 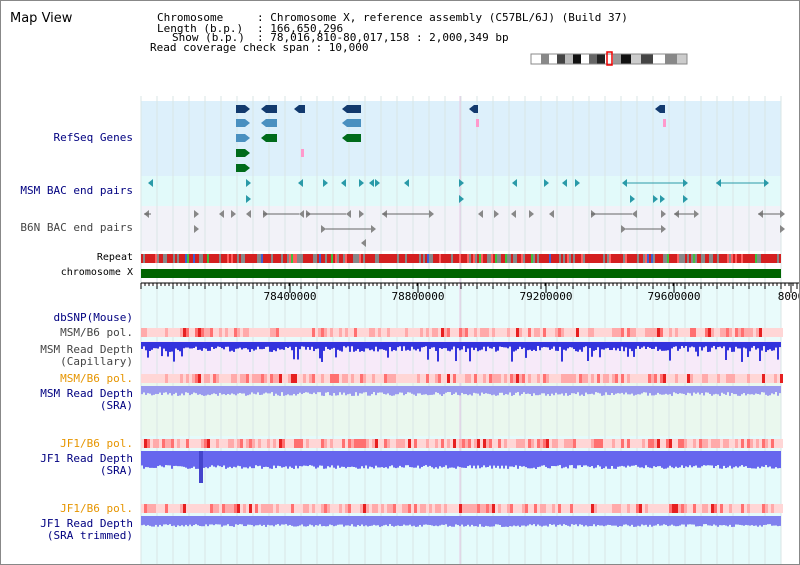 I want to click on track-label-msm-pol-2: MSM/B6 pol., so click(x=96, y=378).